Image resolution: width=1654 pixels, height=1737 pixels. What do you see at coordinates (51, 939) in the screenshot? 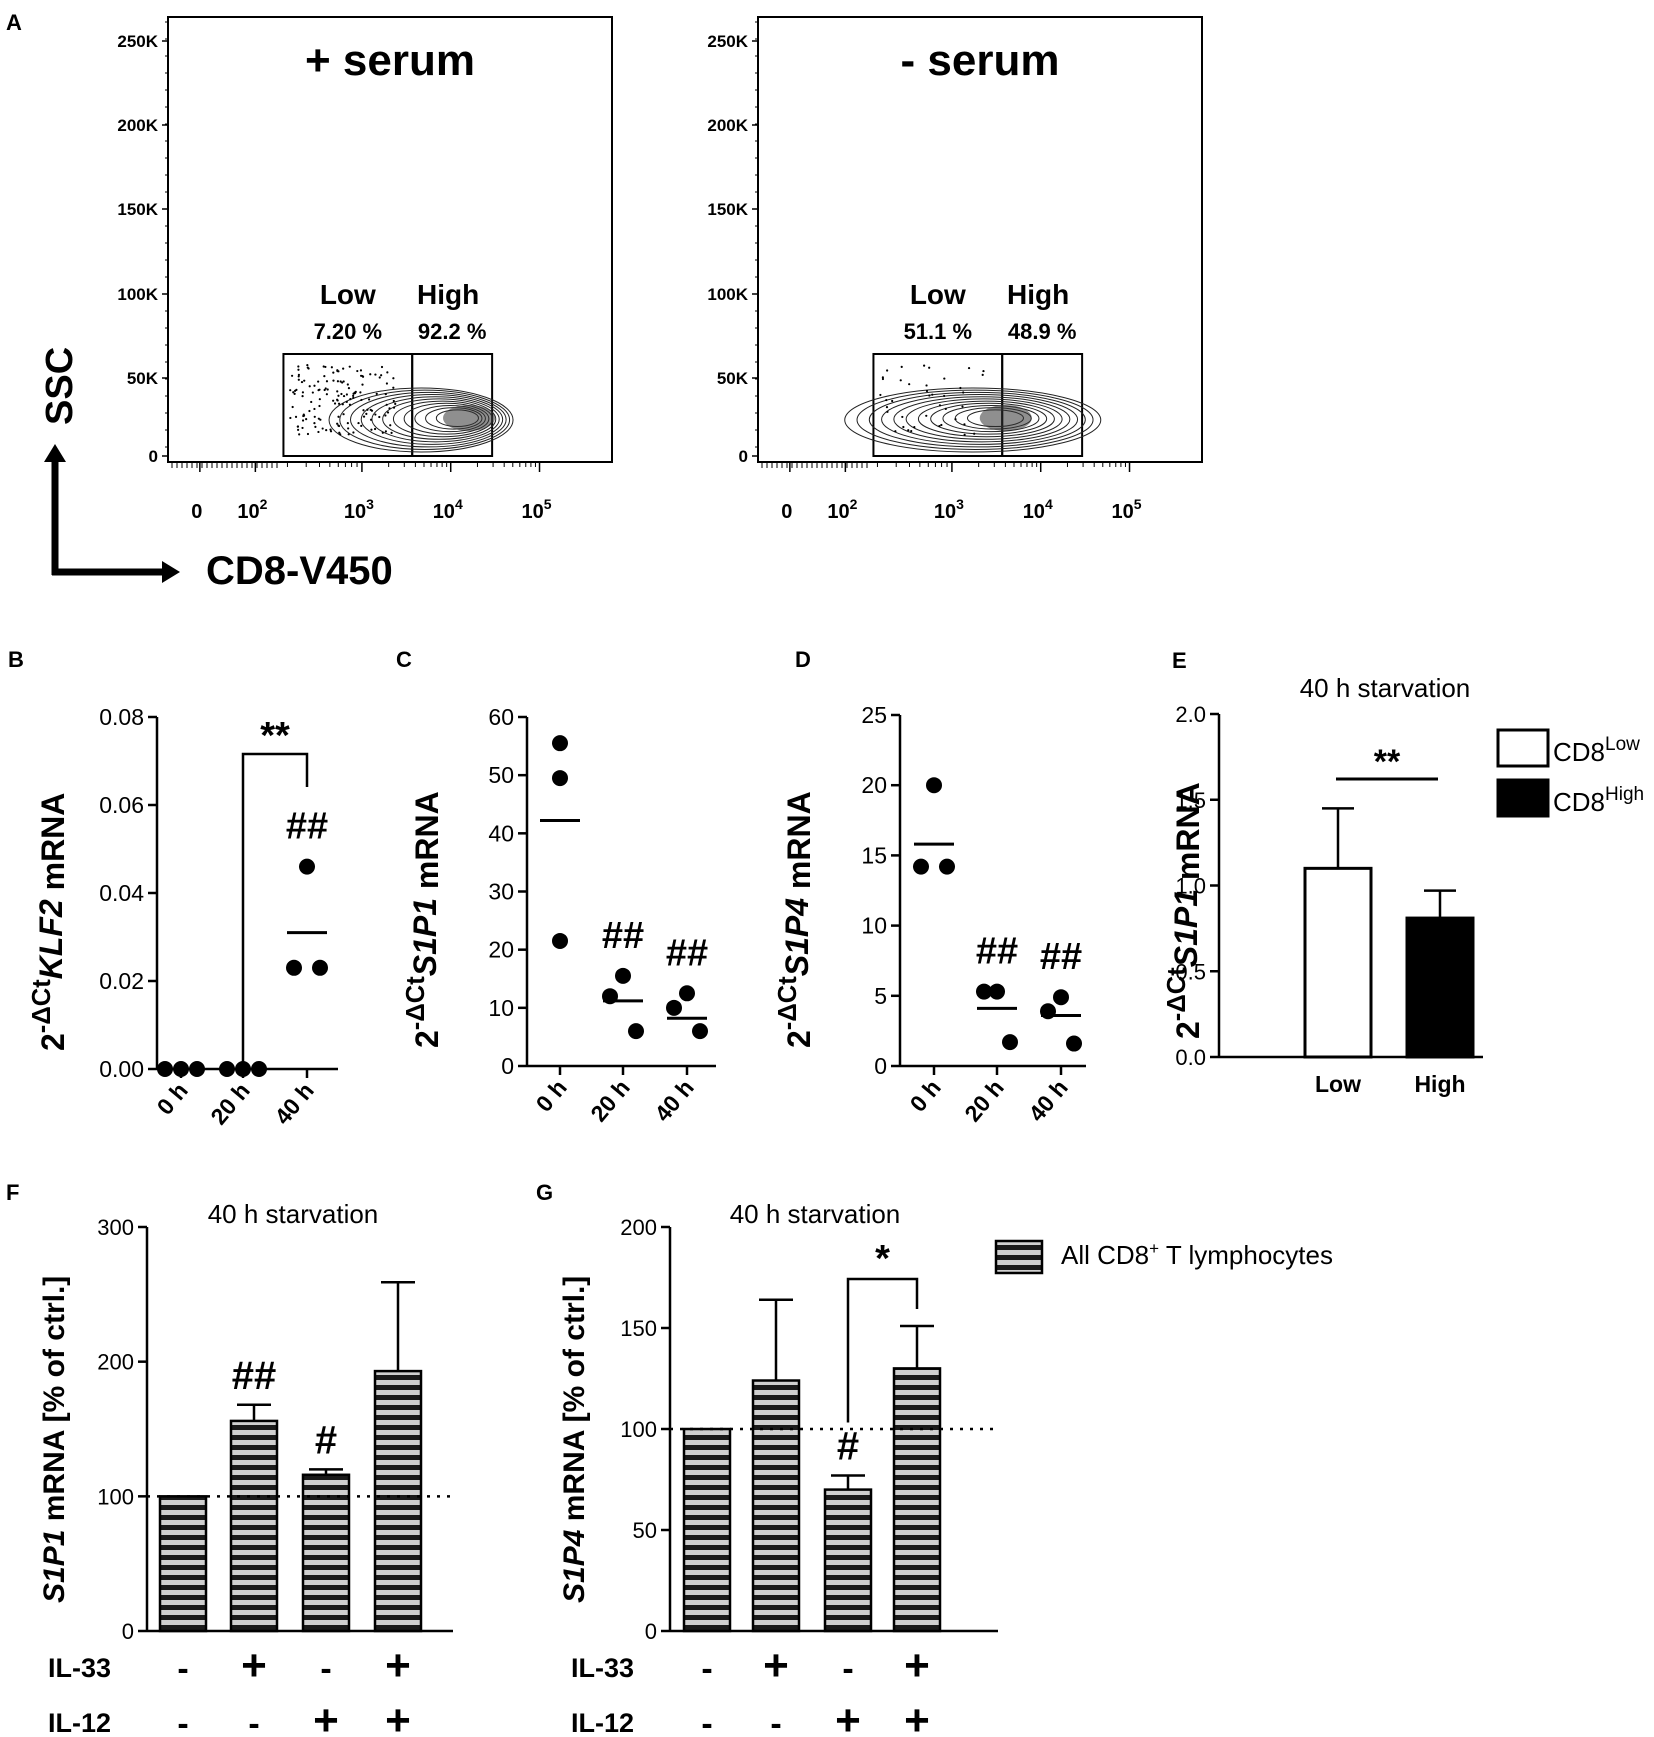
I see `y-label-gene: KLF2` at bounding box center [51, 939].